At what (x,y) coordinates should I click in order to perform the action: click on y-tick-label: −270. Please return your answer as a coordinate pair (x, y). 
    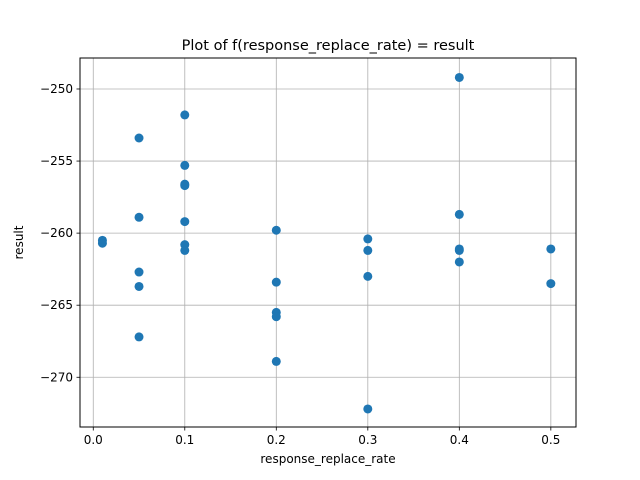
    Looking at the image, I should click on (56, 377).